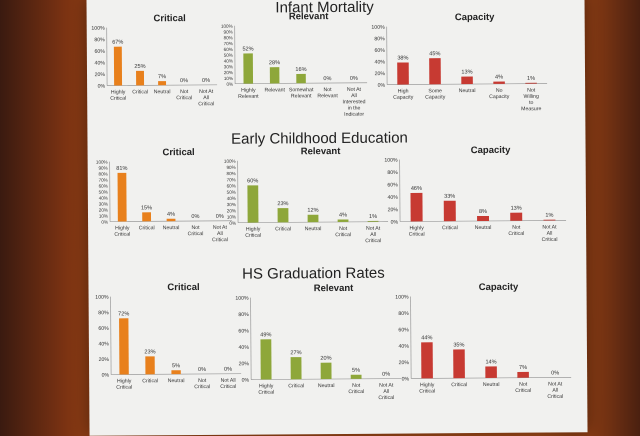 The width and height of the screenshot is (640, 436). Describe the element at coordinates (140, 92) in the screenshot. I see `infant-mortality-critical-category-label: Critical` at that location.